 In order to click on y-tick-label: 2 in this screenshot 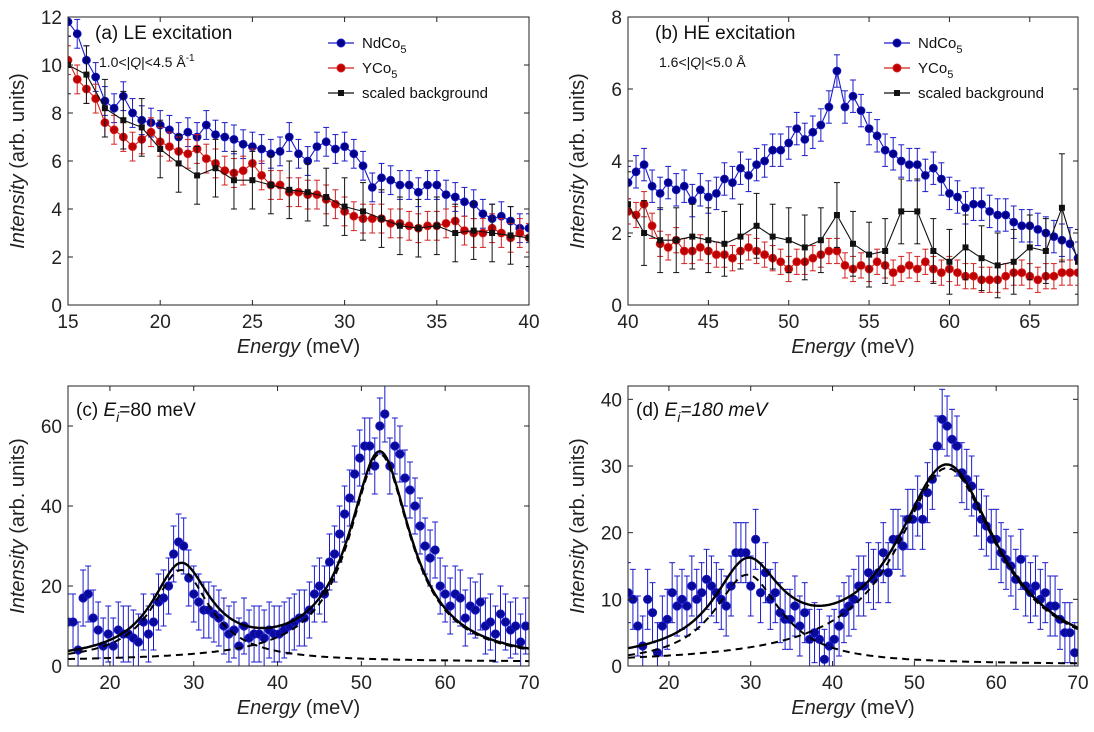, I will do `click(56, 258)`.